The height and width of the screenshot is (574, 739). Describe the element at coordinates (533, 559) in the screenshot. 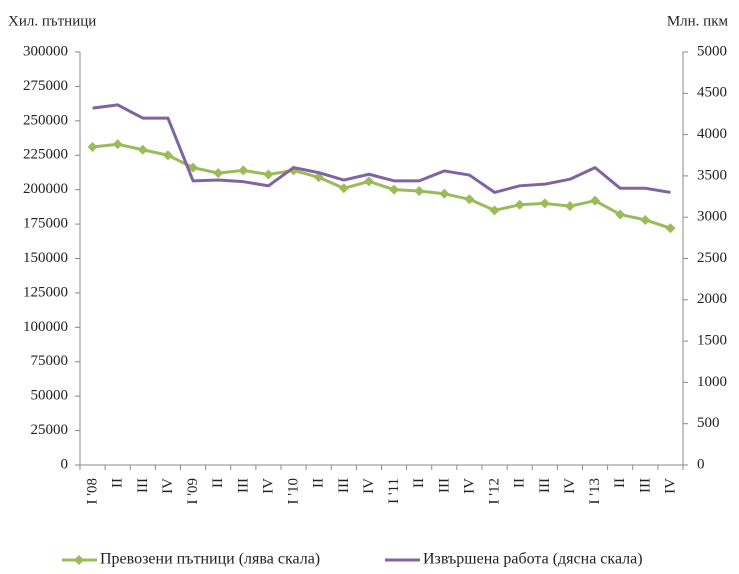

I see `legend-label: Извършена работа (дясна скала)` at that location.